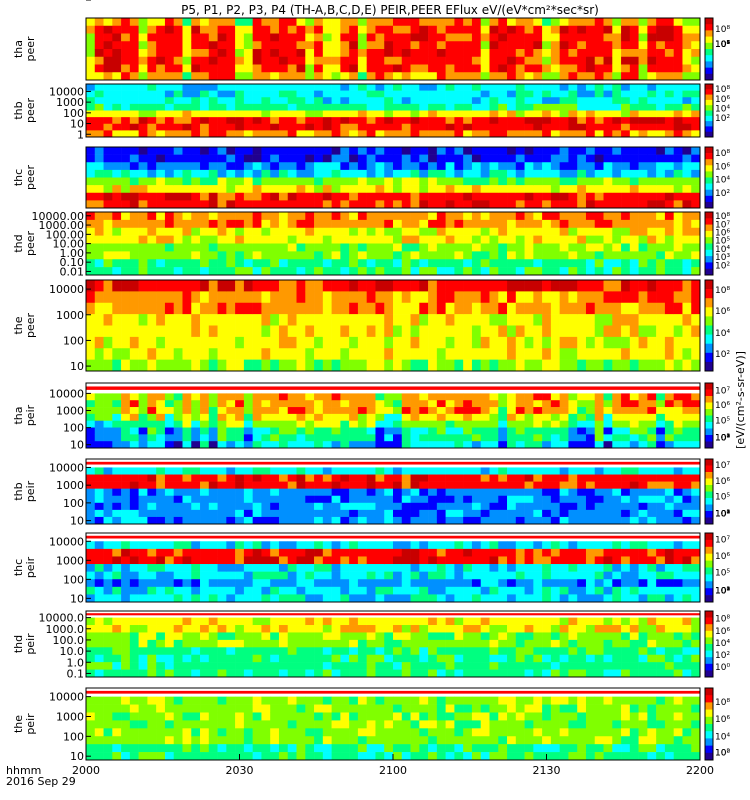 The width and height of the screenshot is (750, 800). Describe the element at coordinates (393, 325) in the screenshot. I see `panel-frame` at that location.